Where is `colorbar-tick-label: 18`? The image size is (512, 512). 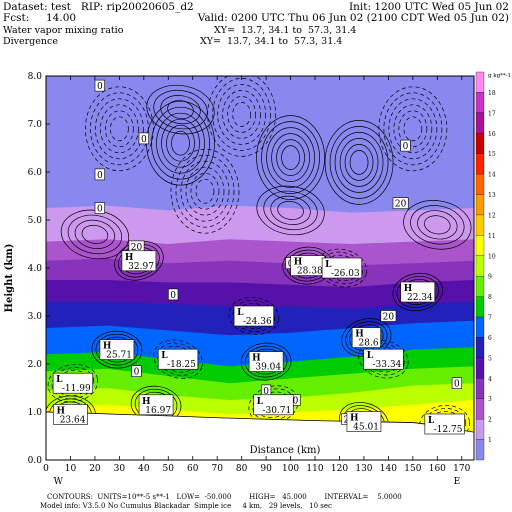 colorbar-tick-label: 18 is located at coordinates (492, 93).